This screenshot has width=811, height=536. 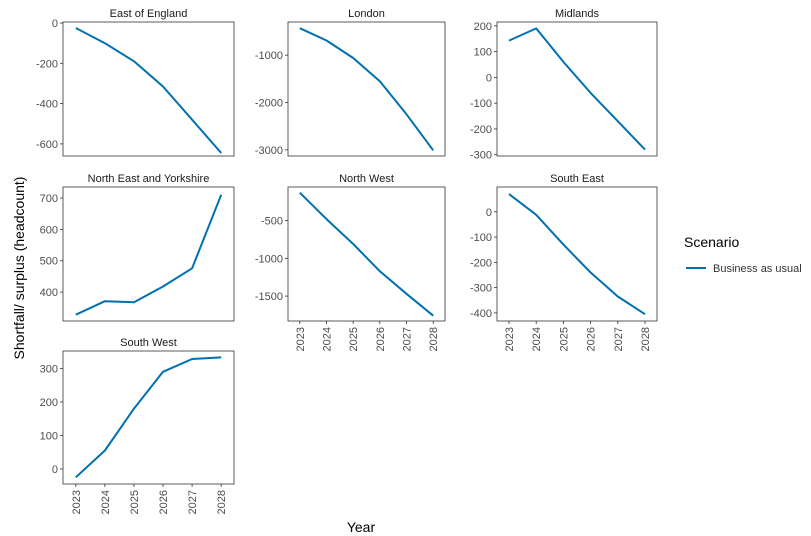 I want to click on legend: Scenario Business as usual, so click(x=743, y=254).